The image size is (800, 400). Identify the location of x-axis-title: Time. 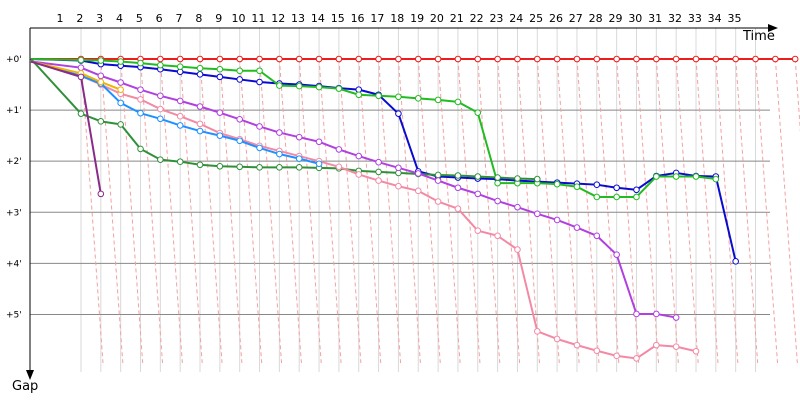
(758, 36).